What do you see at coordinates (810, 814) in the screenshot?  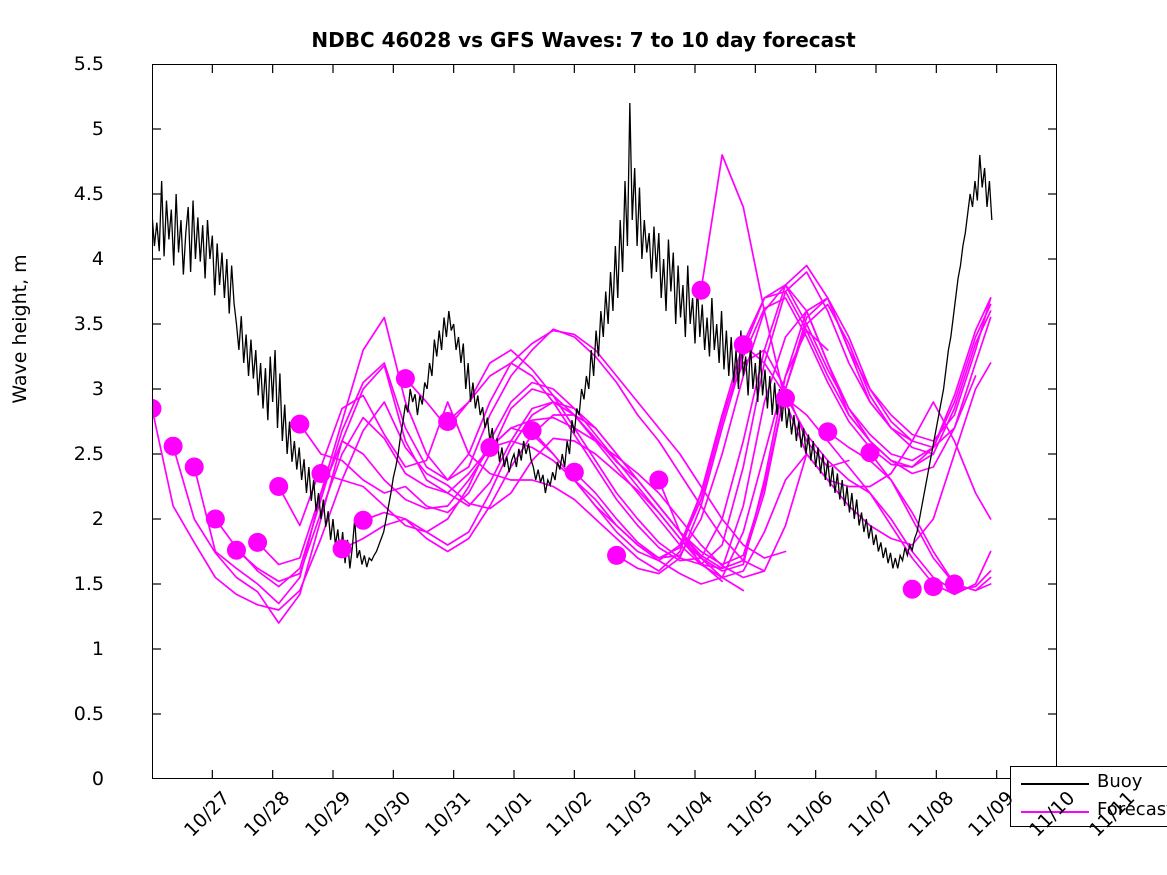 I see `x-tick-label: 11/06` at bounding box center [810, 814].